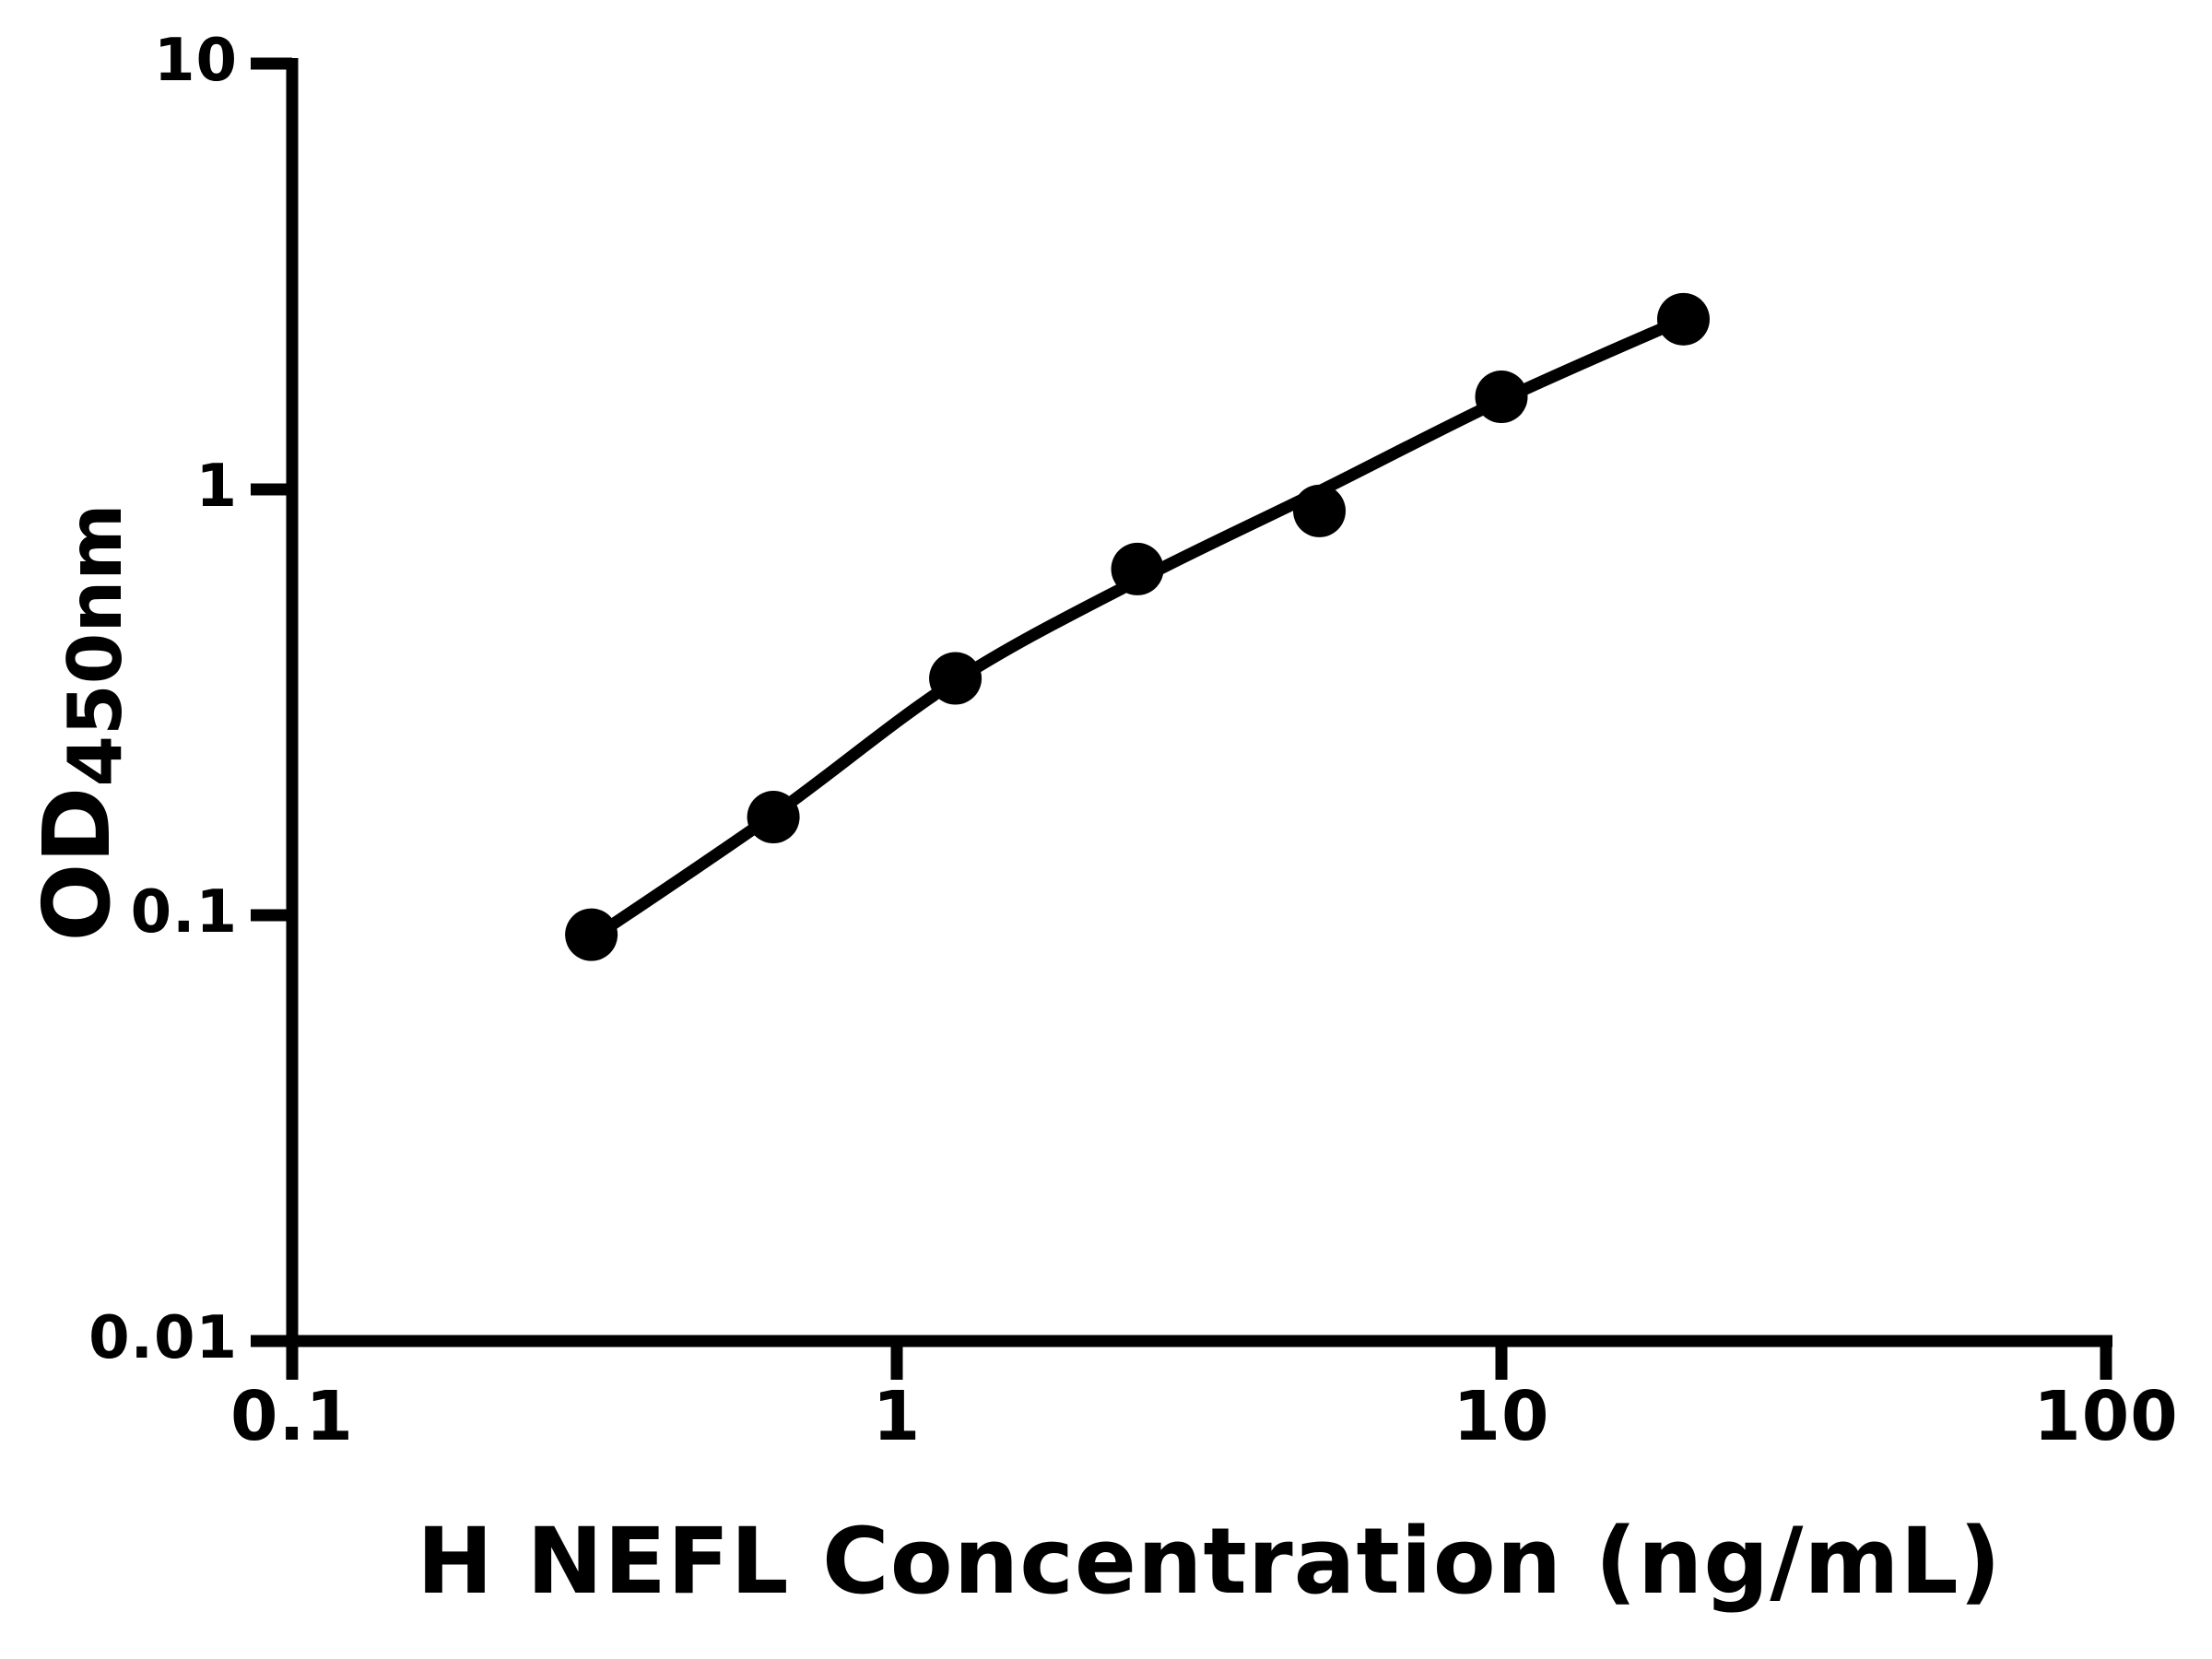 The image size is (2212, 1659). What do you see at coordinates (897, 1416) in the screenshot?
I see `x-tick-label-1: 1` at bounding box center [897, 1416].